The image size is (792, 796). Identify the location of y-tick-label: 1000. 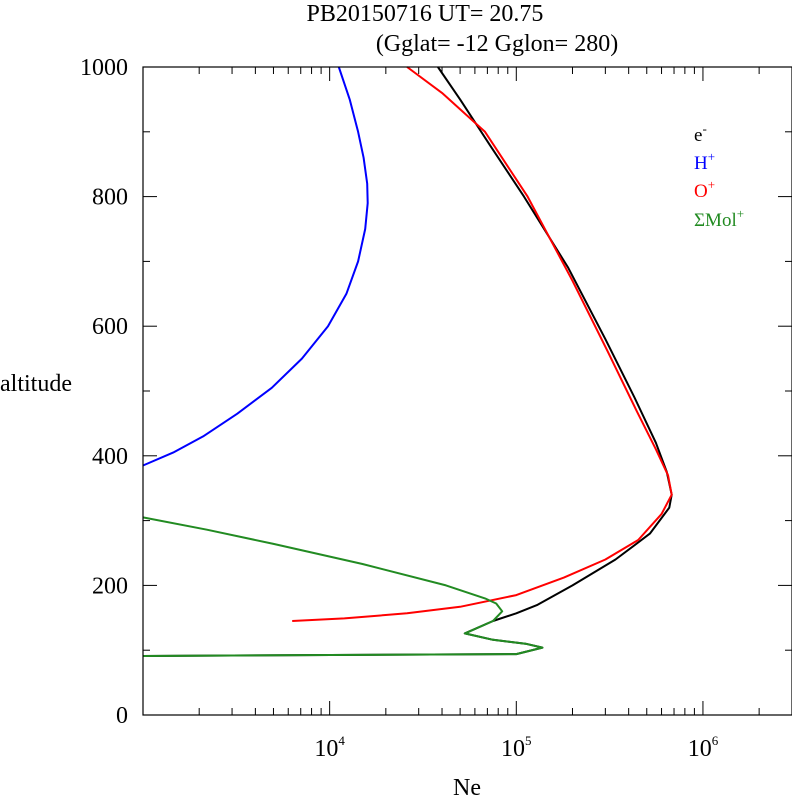
(104, 68).